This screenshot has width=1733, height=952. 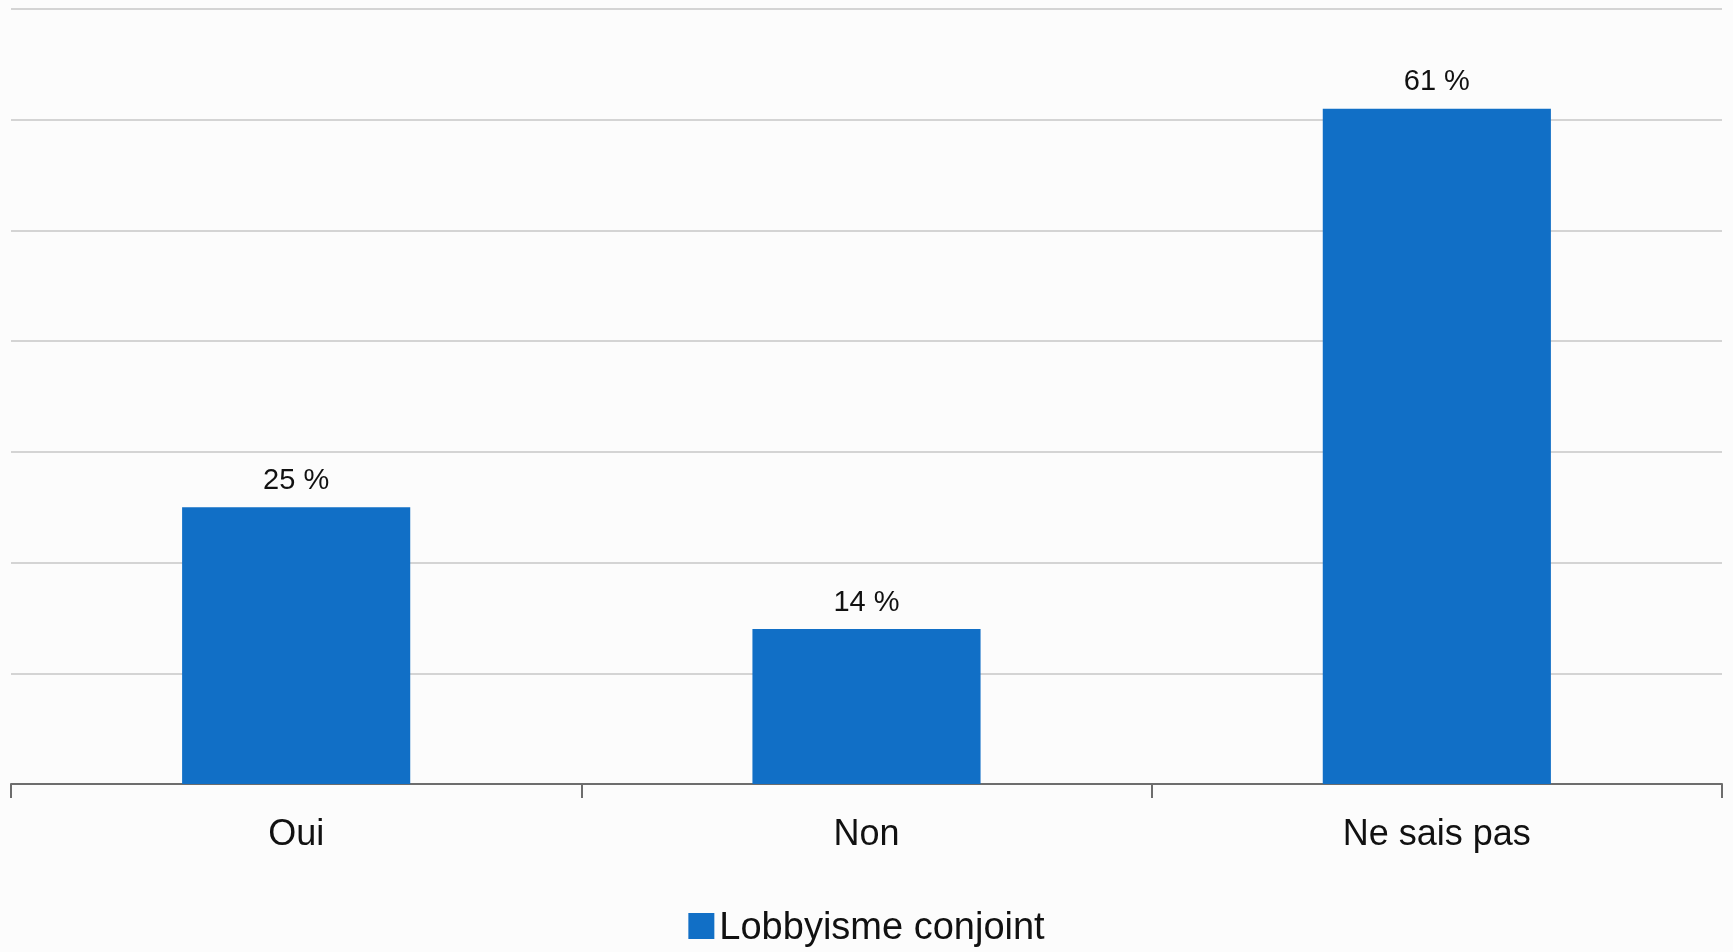 I want to click on data-label: 14 %, so click(x=866, y=600).